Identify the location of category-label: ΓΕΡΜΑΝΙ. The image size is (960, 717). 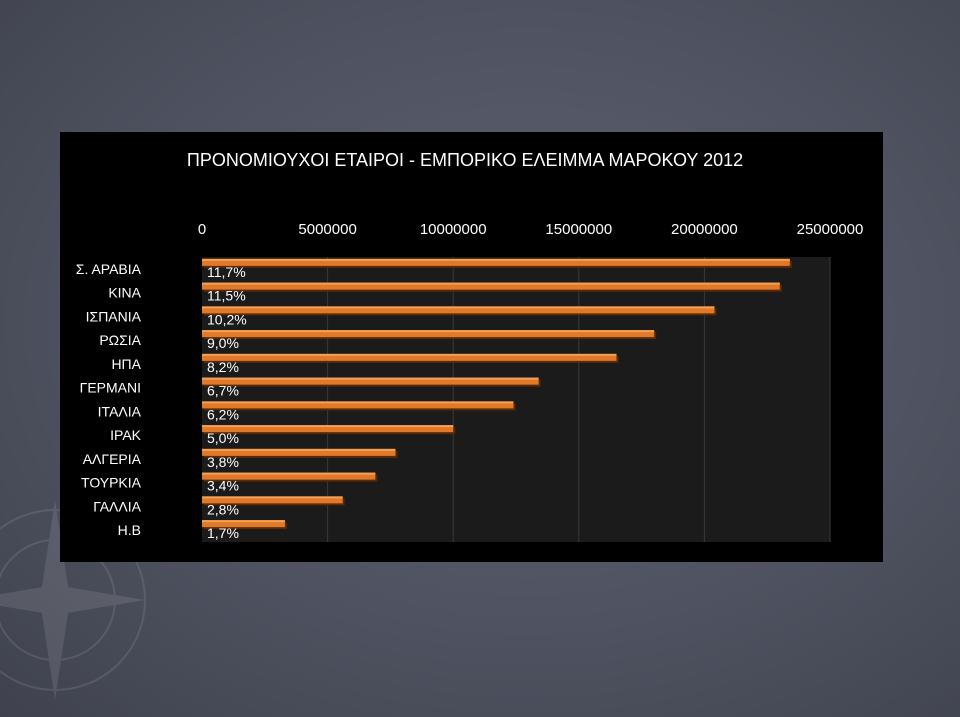
(110, 388).